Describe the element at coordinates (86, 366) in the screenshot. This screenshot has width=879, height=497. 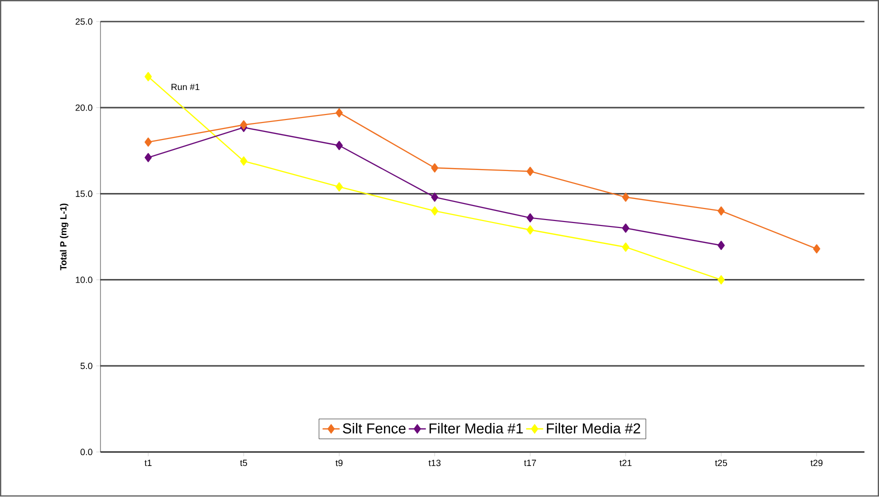
I see `y-tick-label: 5.0` at that location.